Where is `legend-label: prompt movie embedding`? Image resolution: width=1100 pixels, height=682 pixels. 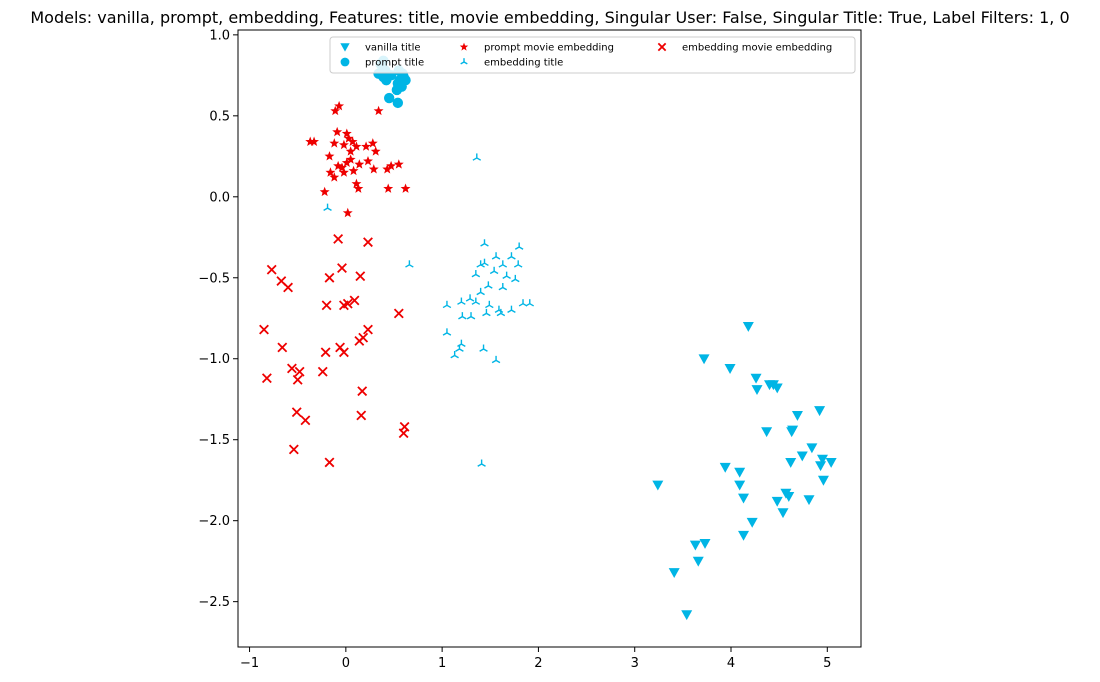
legend-label: prompt movie embedding is located at coordinates (549, 48).